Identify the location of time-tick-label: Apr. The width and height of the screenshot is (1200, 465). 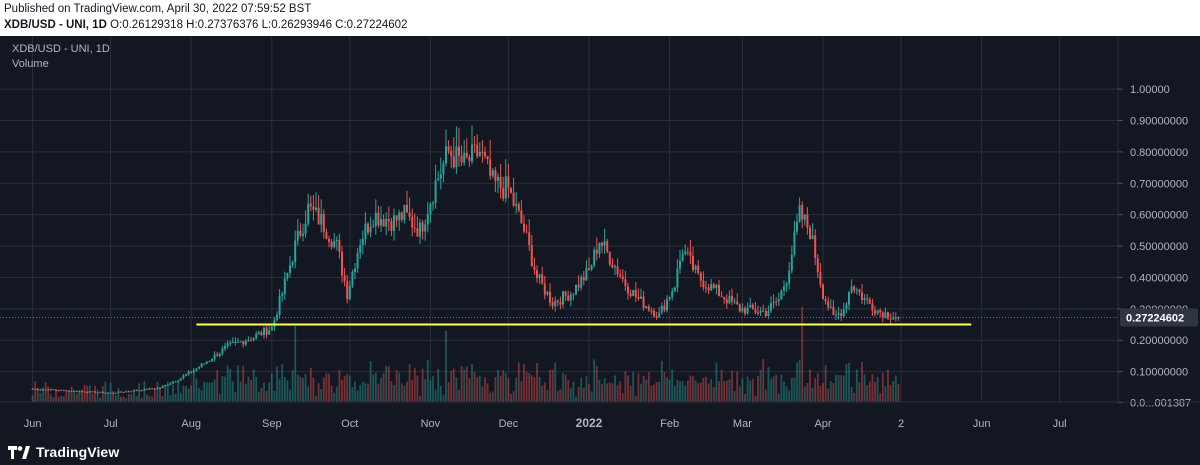
(822, 424).